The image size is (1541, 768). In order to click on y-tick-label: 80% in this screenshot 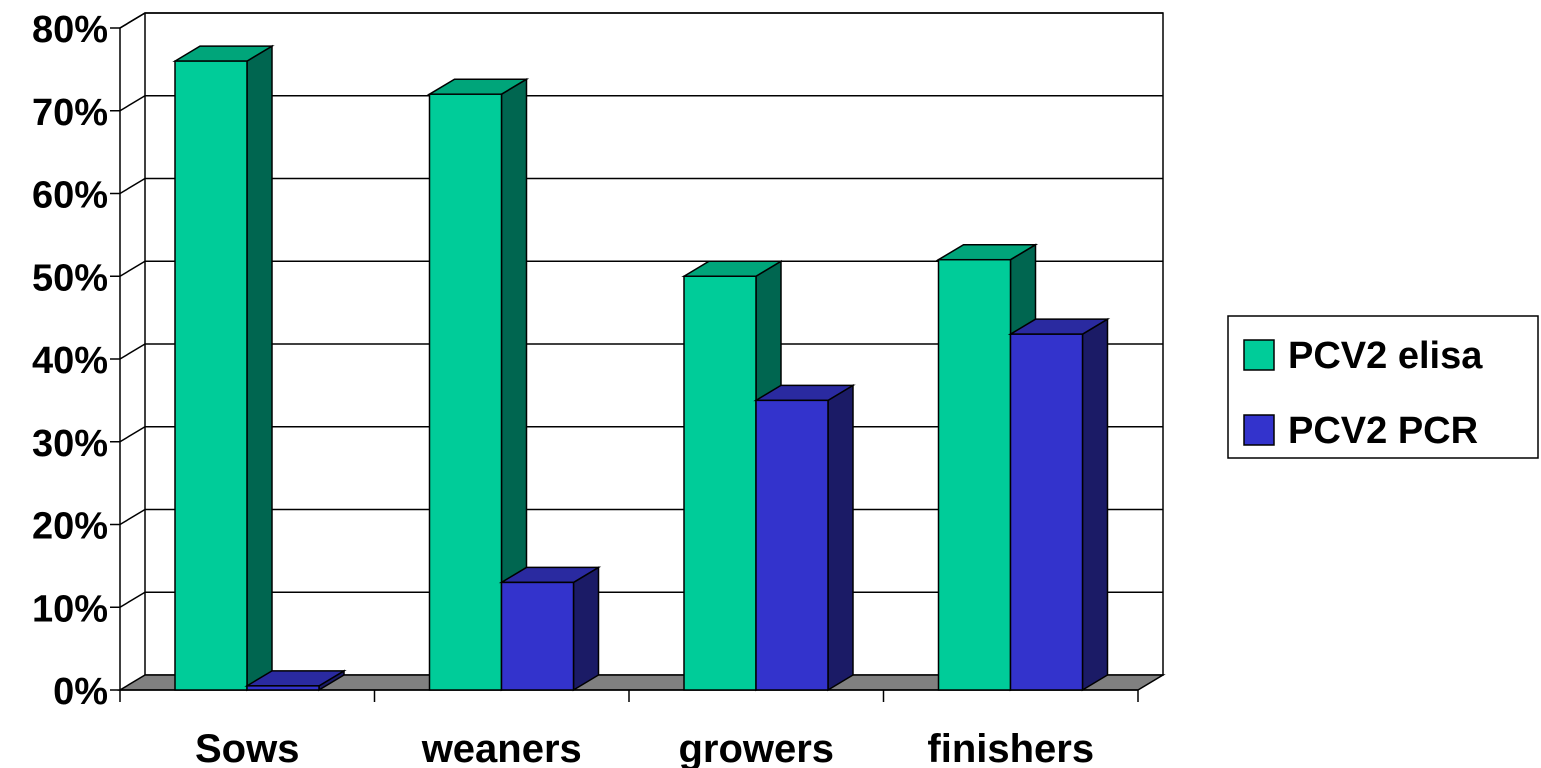, I will do `click(70, 30)`.